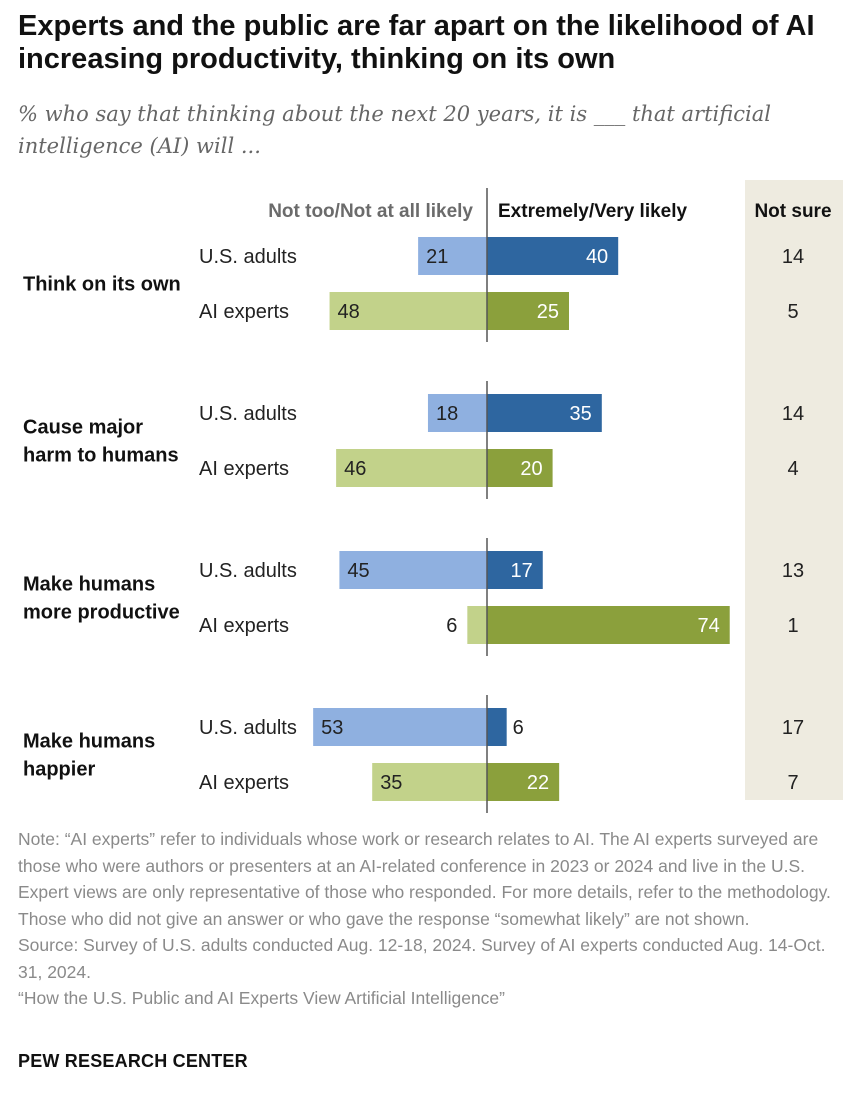  I want to click on pew-logo-text: PEW RESEARCH CENTER, so click(133, 1061).